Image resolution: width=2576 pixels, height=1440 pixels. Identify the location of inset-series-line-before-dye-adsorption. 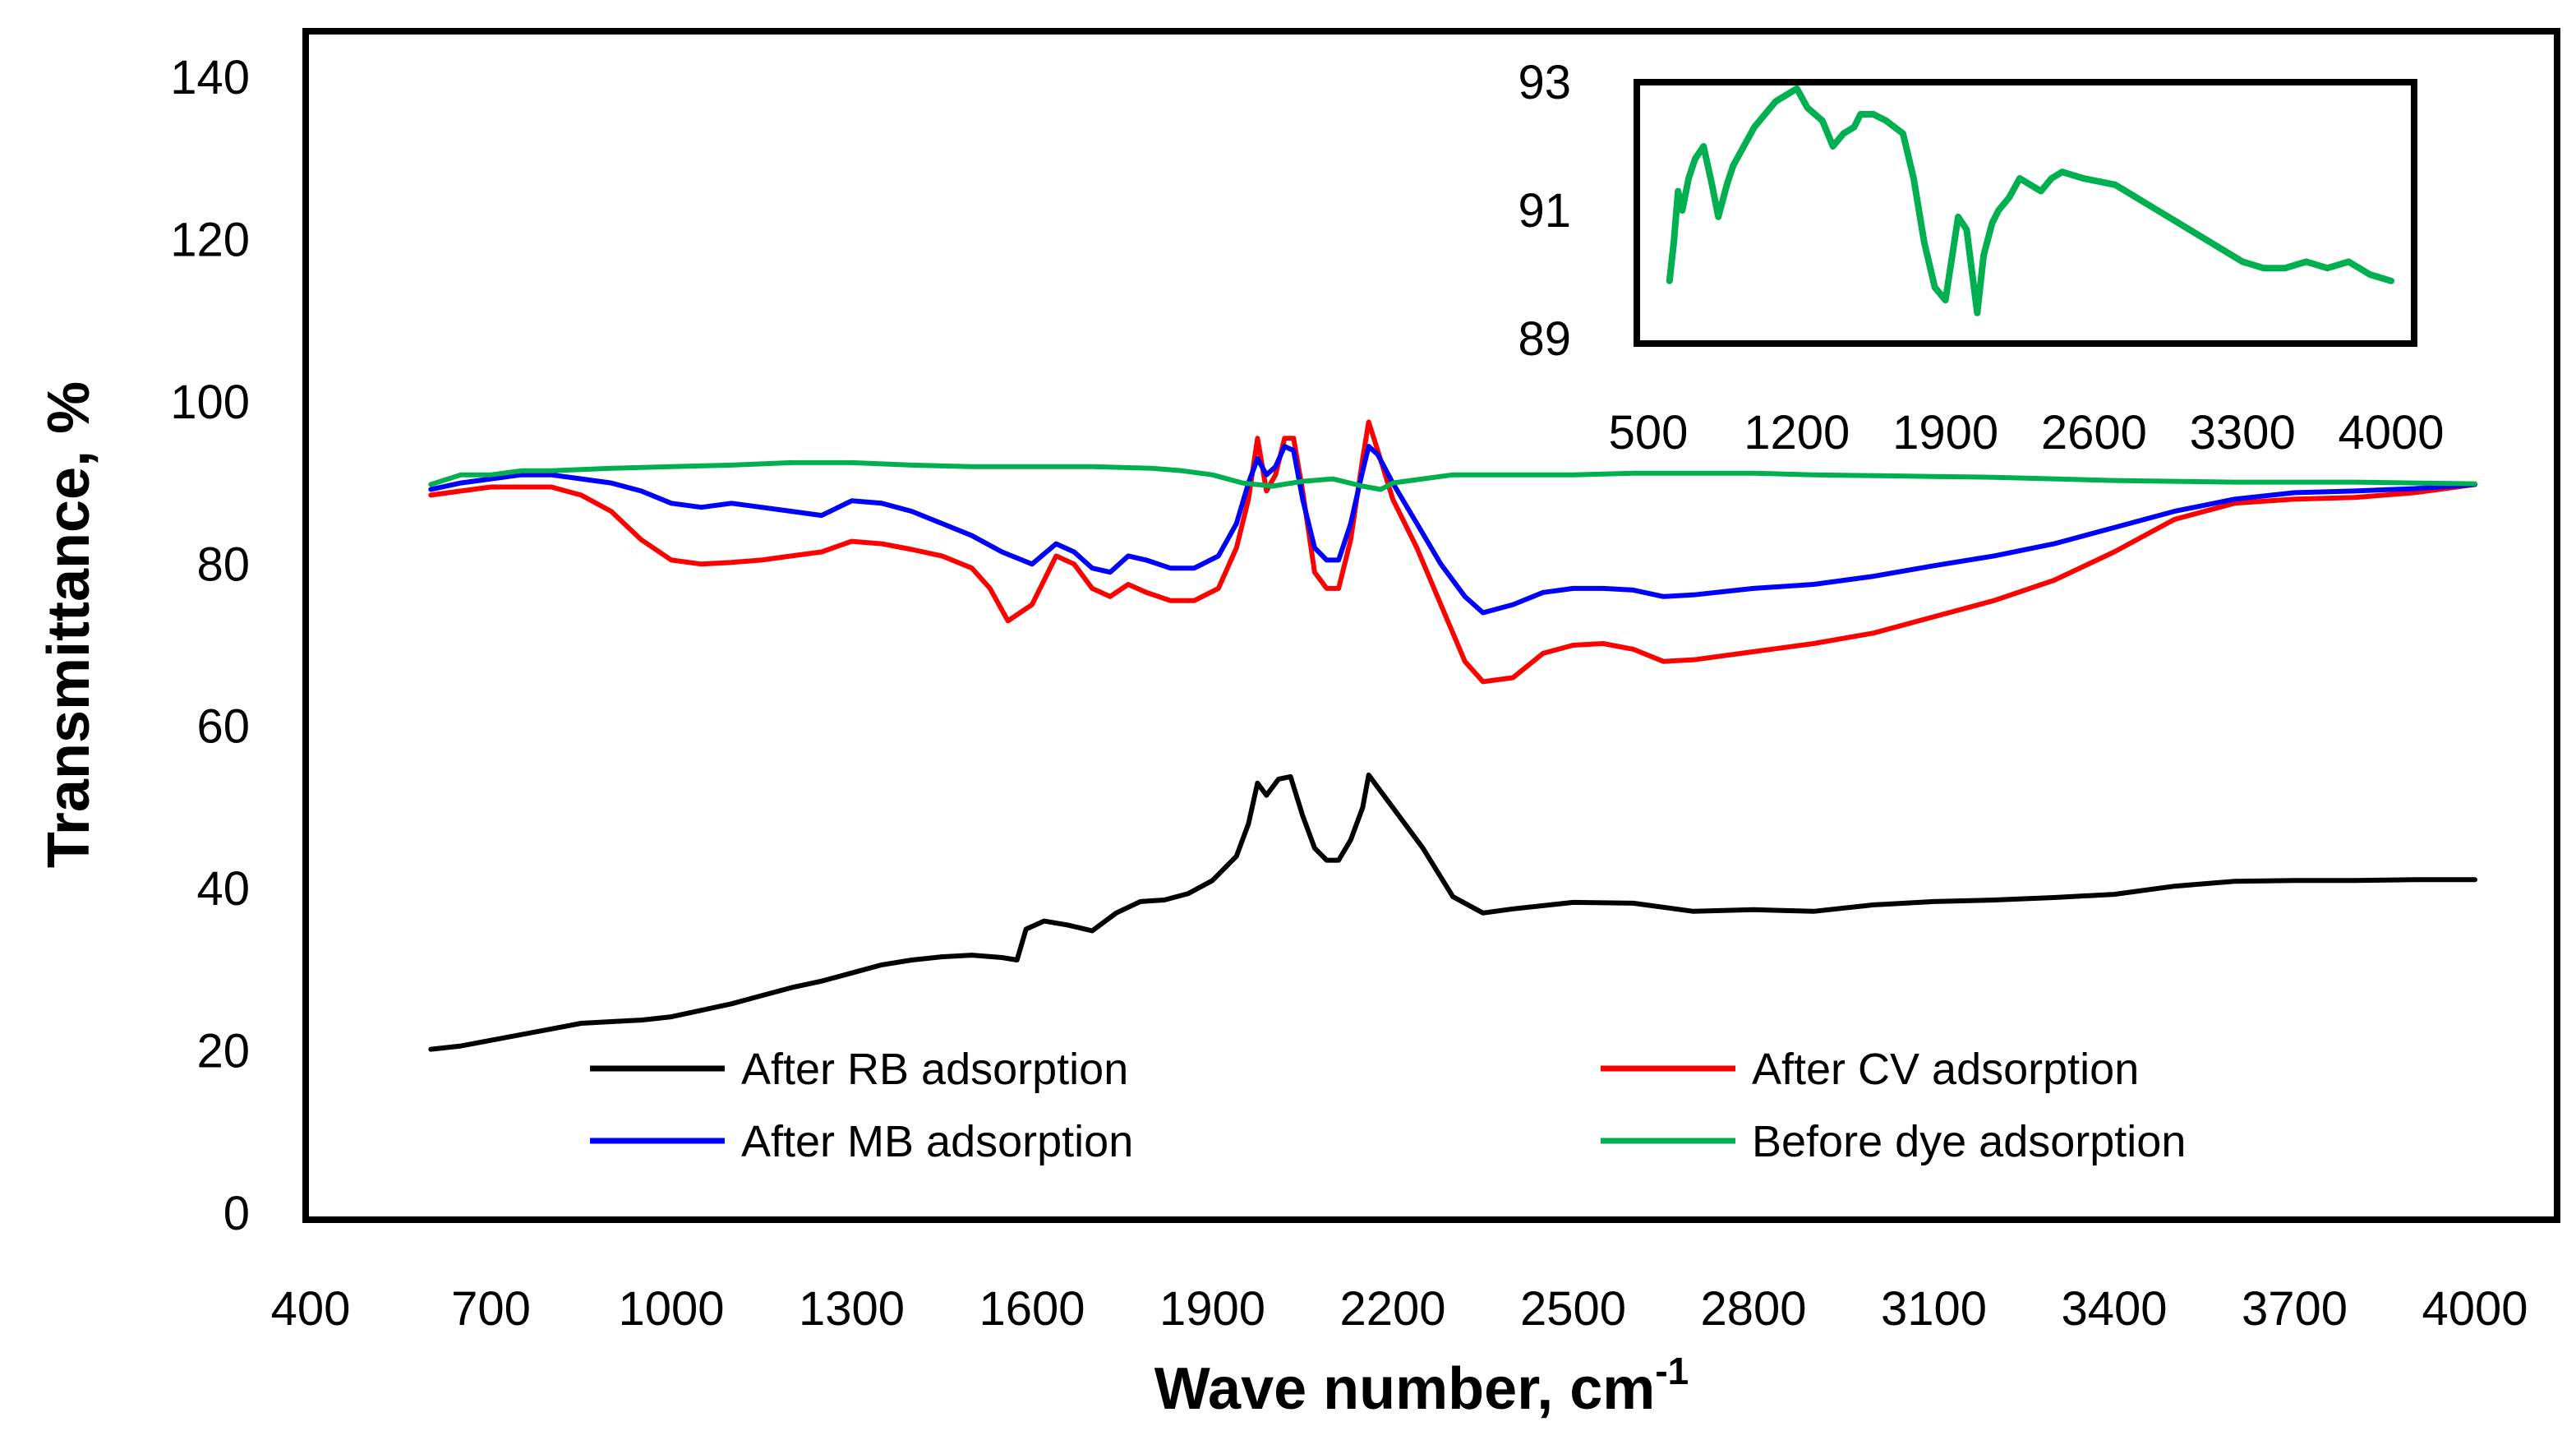
(2030, 200).